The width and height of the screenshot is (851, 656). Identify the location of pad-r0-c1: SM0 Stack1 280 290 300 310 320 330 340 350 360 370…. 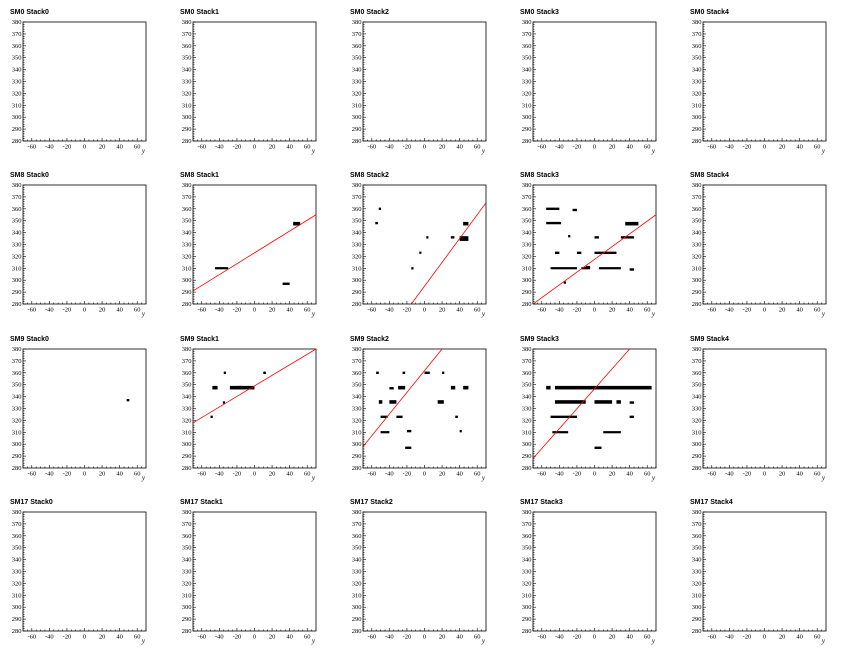
(248, 82).